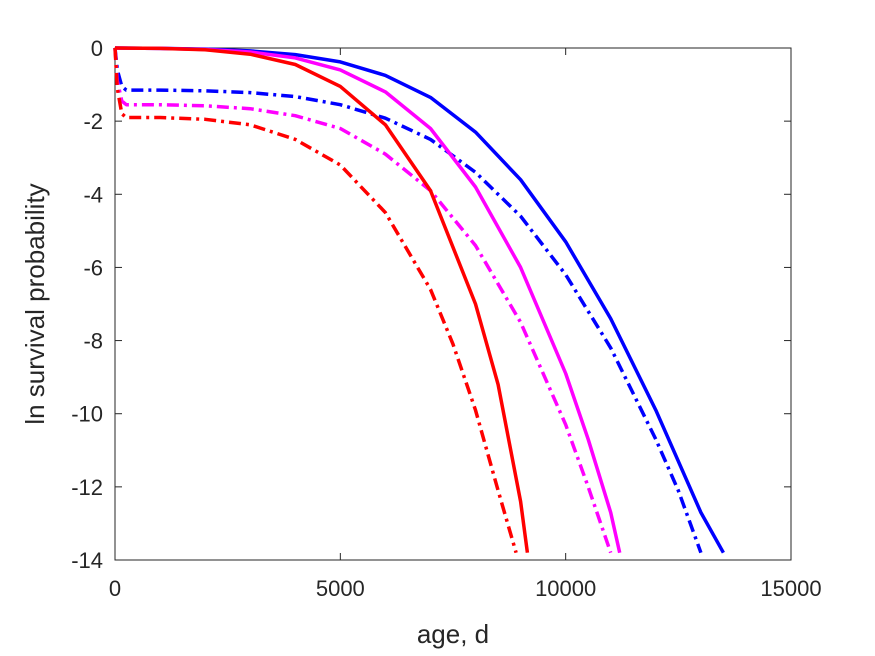 This screenshot has width=875, height=656. What do you see at coordinates (565, 588) in the screenshot?
I see `x-tick-label: 10000` at bounding box center [565, 588].